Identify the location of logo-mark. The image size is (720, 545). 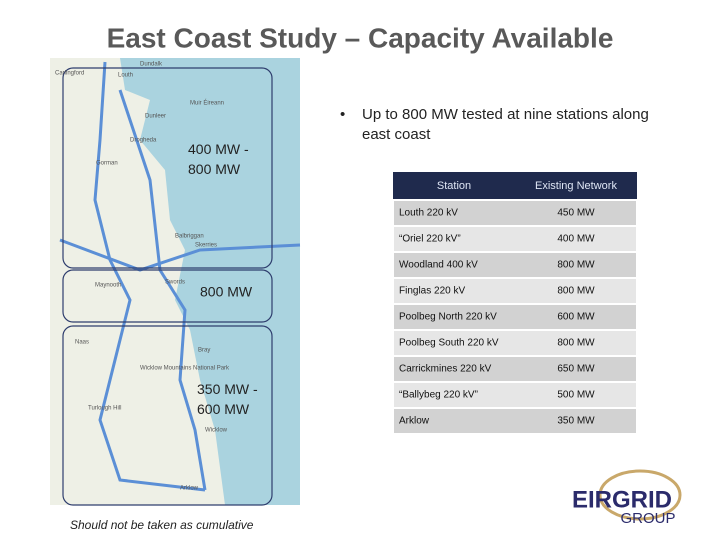
(640, 495).